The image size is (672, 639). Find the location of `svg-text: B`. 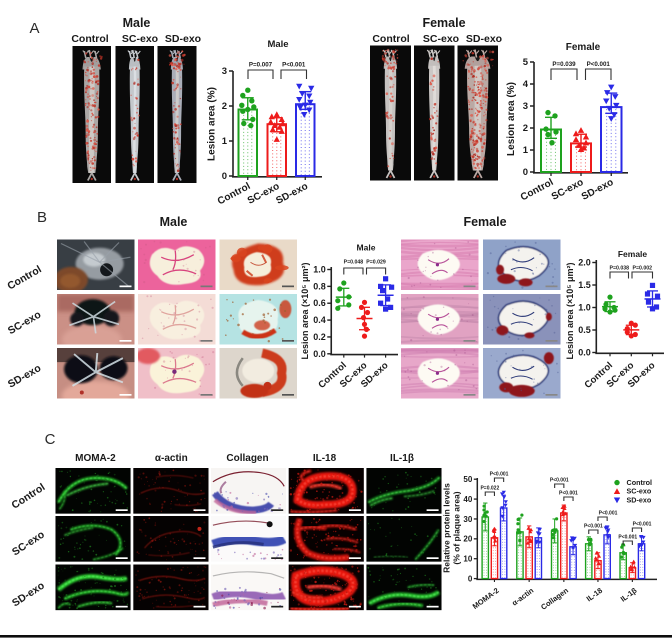

svg-text: B is located at coordinates (42, 217).